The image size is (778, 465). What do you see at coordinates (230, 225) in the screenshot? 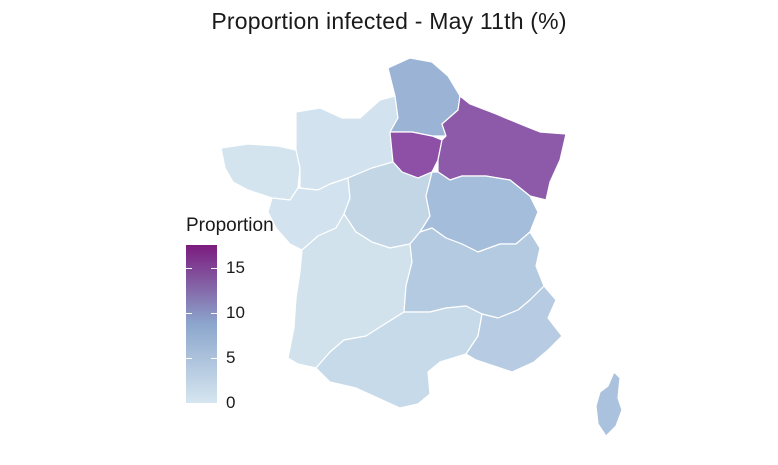
I see `legend-title: Proportion` at bounding box center [230, 225].